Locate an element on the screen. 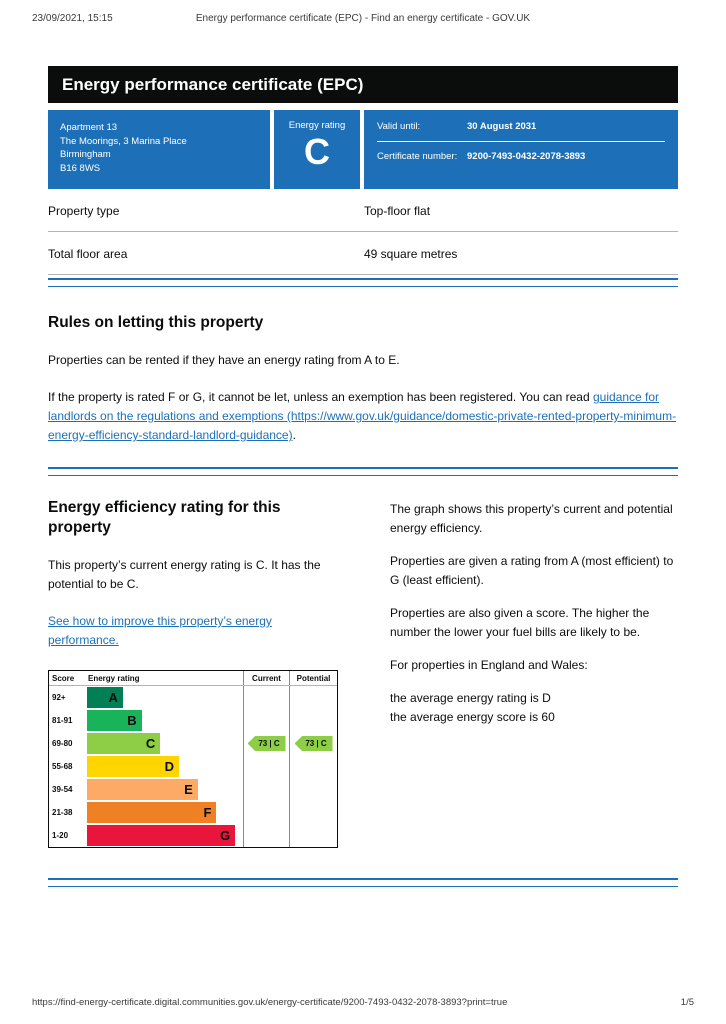 This screenshot has height=1024, width=726. band-letter-e: E is located at coordinates (188, 789).